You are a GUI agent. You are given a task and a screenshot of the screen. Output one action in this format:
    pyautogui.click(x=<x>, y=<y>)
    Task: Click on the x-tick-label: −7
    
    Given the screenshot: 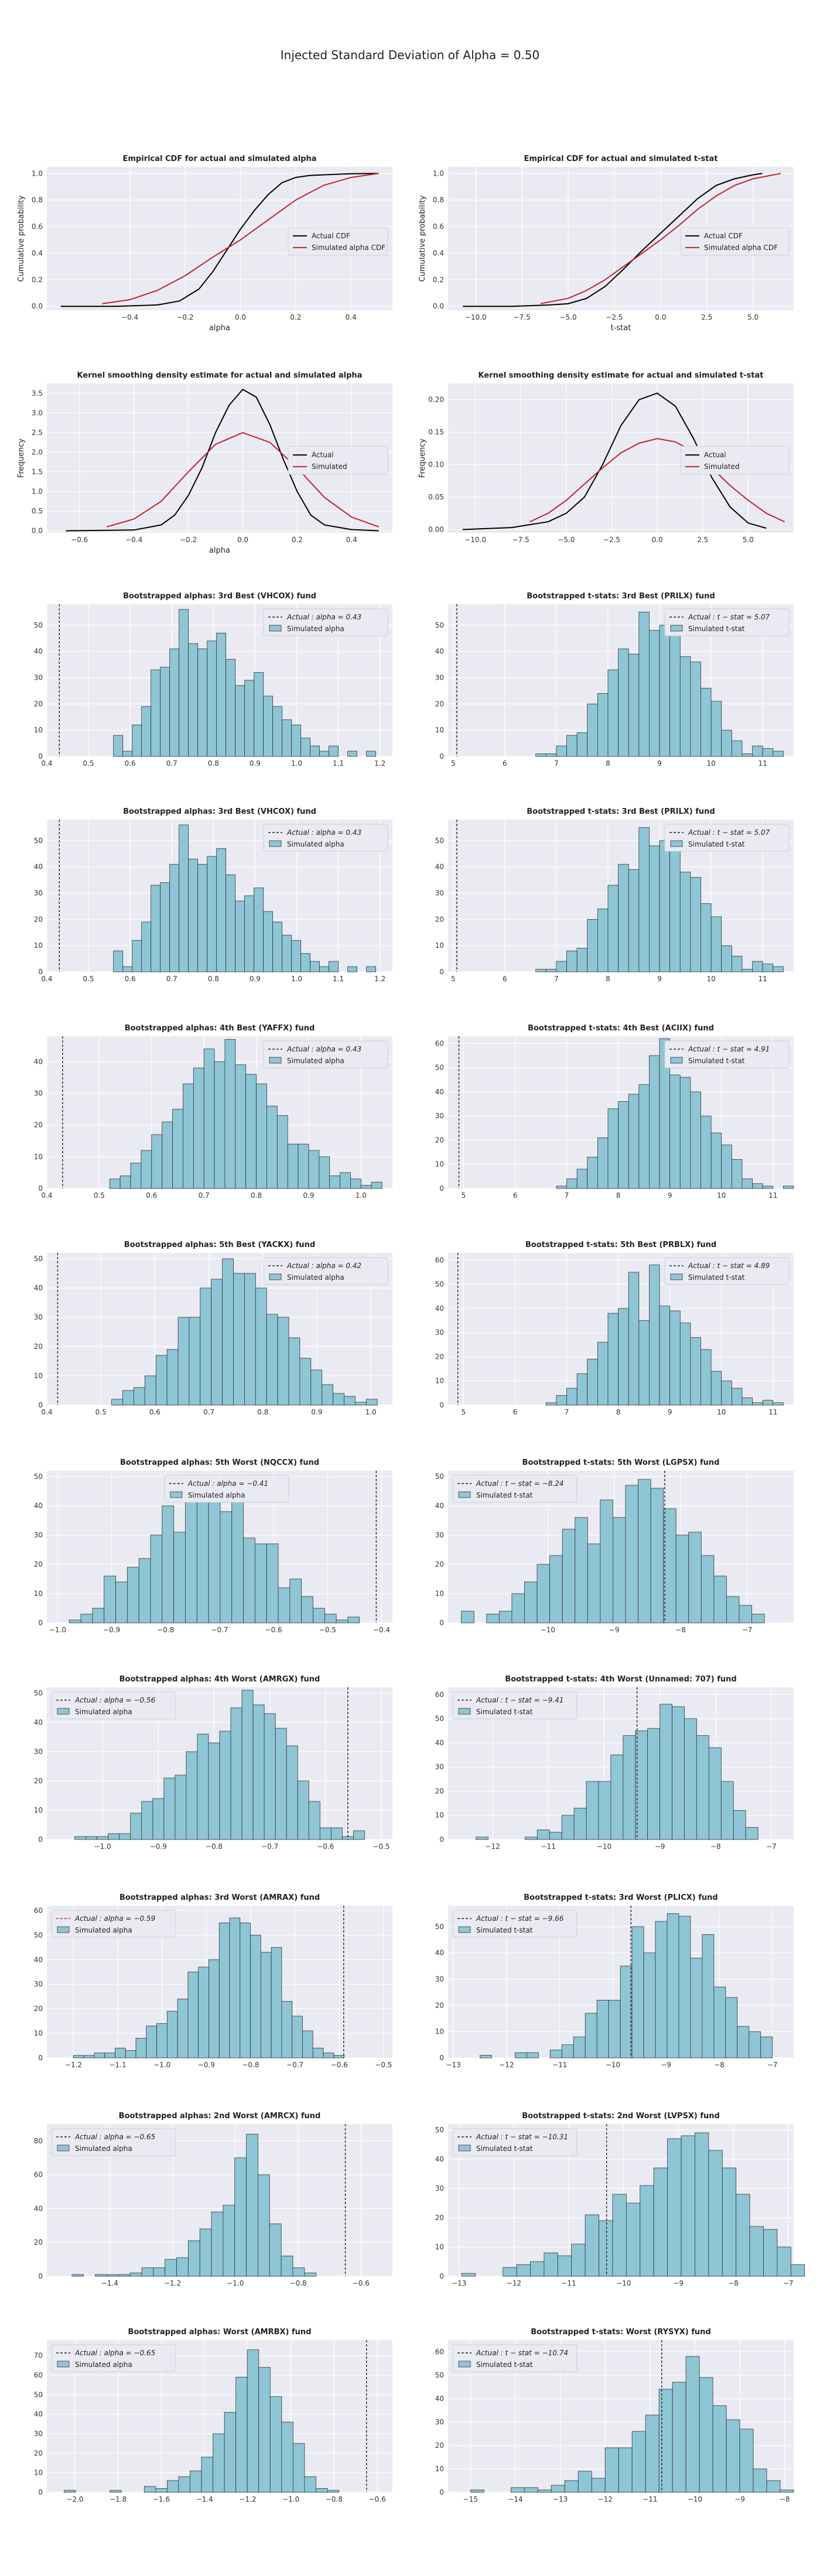 What is the action you would take?
    pyautogui.click(x=788, y=2283)
    